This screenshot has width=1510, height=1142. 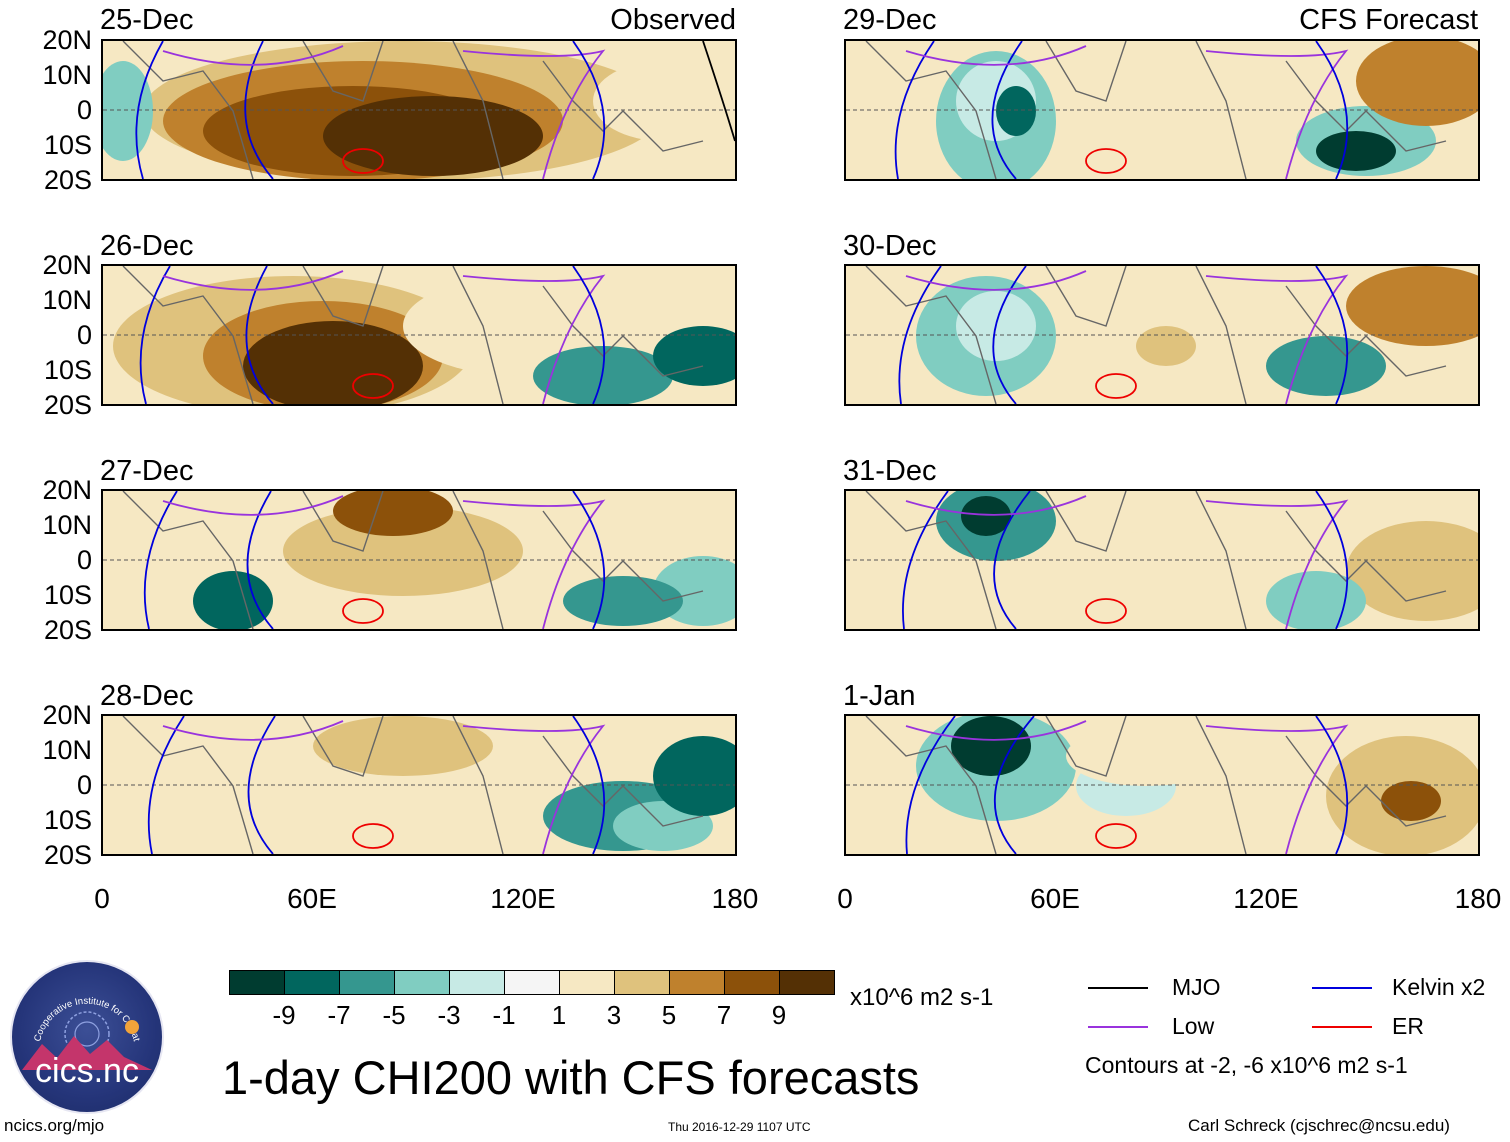 What do you see at coordinates (523, 898) in the screenshot?
I see `lon-120e: 120E` at bounding box center [523, 898].